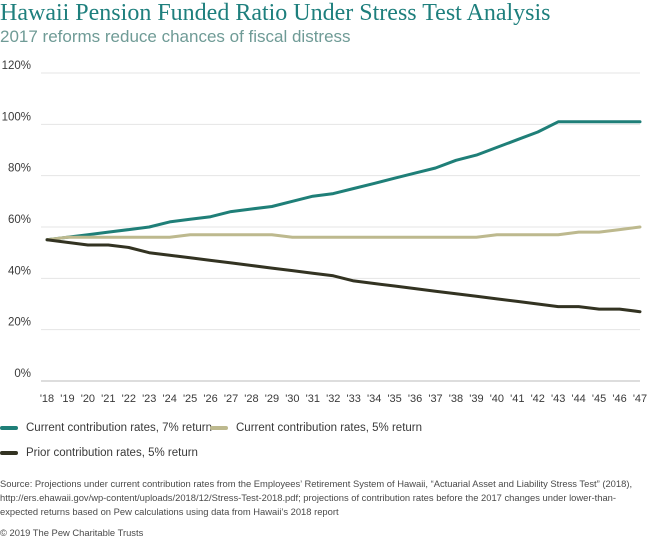 This screenshot has height=543, width=650. I want to click on legend-item-current-7: Current contribution rates, 7% return, so click(106, 428).